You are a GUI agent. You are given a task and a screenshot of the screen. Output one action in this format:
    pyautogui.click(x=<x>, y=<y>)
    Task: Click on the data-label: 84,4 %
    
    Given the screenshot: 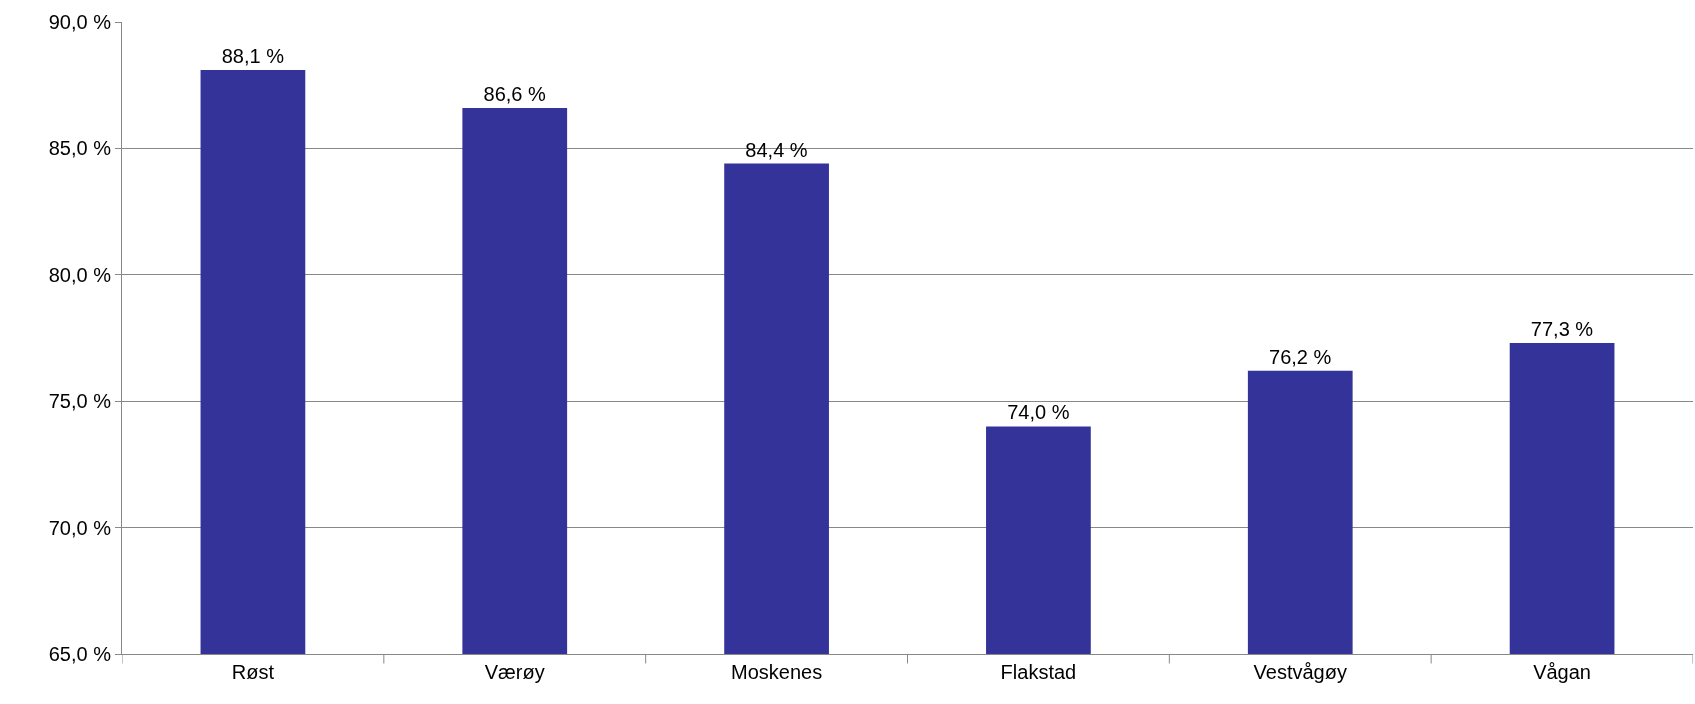 What is the action you would take?
    pyautogui.click(x=776, y=149)
    